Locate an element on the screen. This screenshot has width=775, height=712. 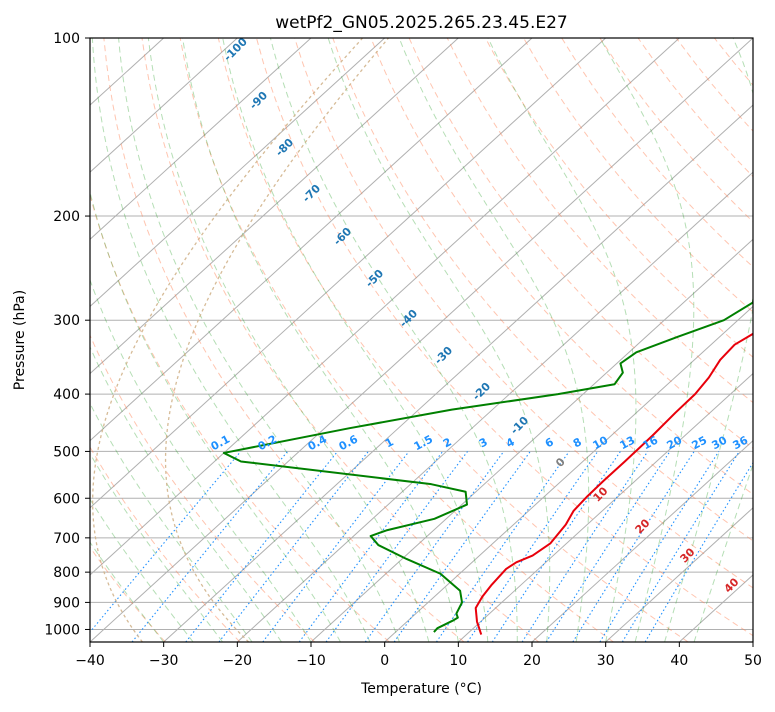
y-axis-title: Pressure (hPa) is located at coordinates (20, 340).